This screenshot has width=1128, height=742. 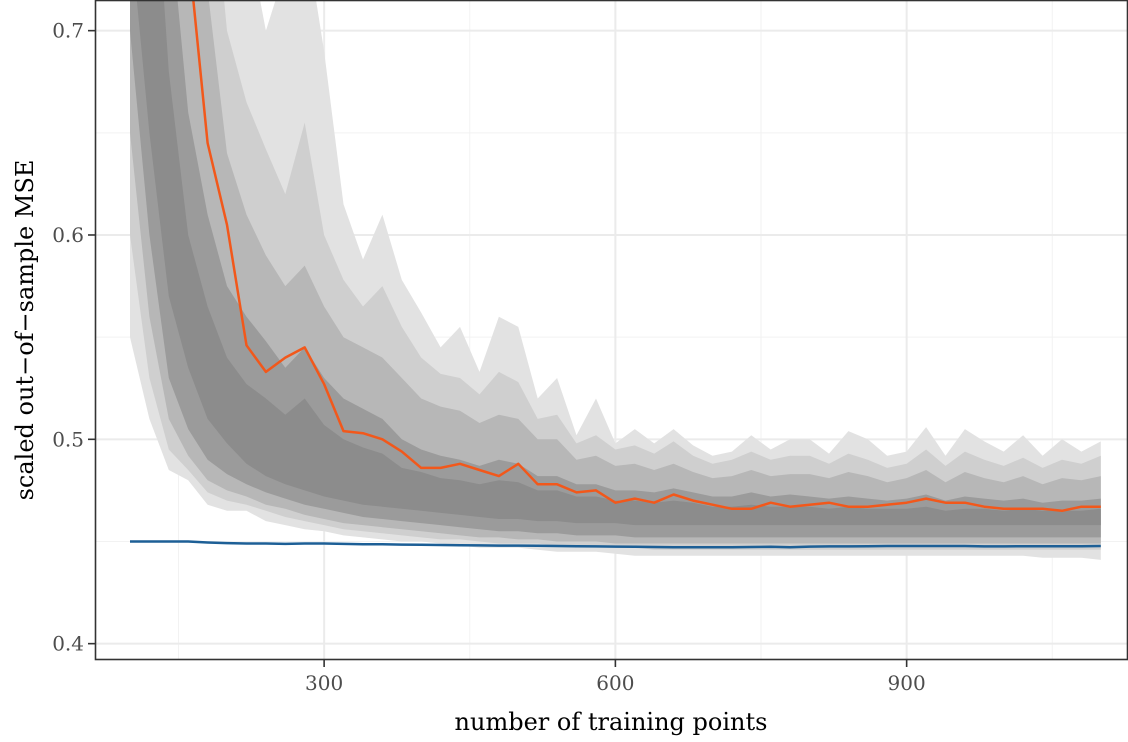 I want to click on y-axis-title: scaled out−of−sample MSE, so click(x=25, y=330).